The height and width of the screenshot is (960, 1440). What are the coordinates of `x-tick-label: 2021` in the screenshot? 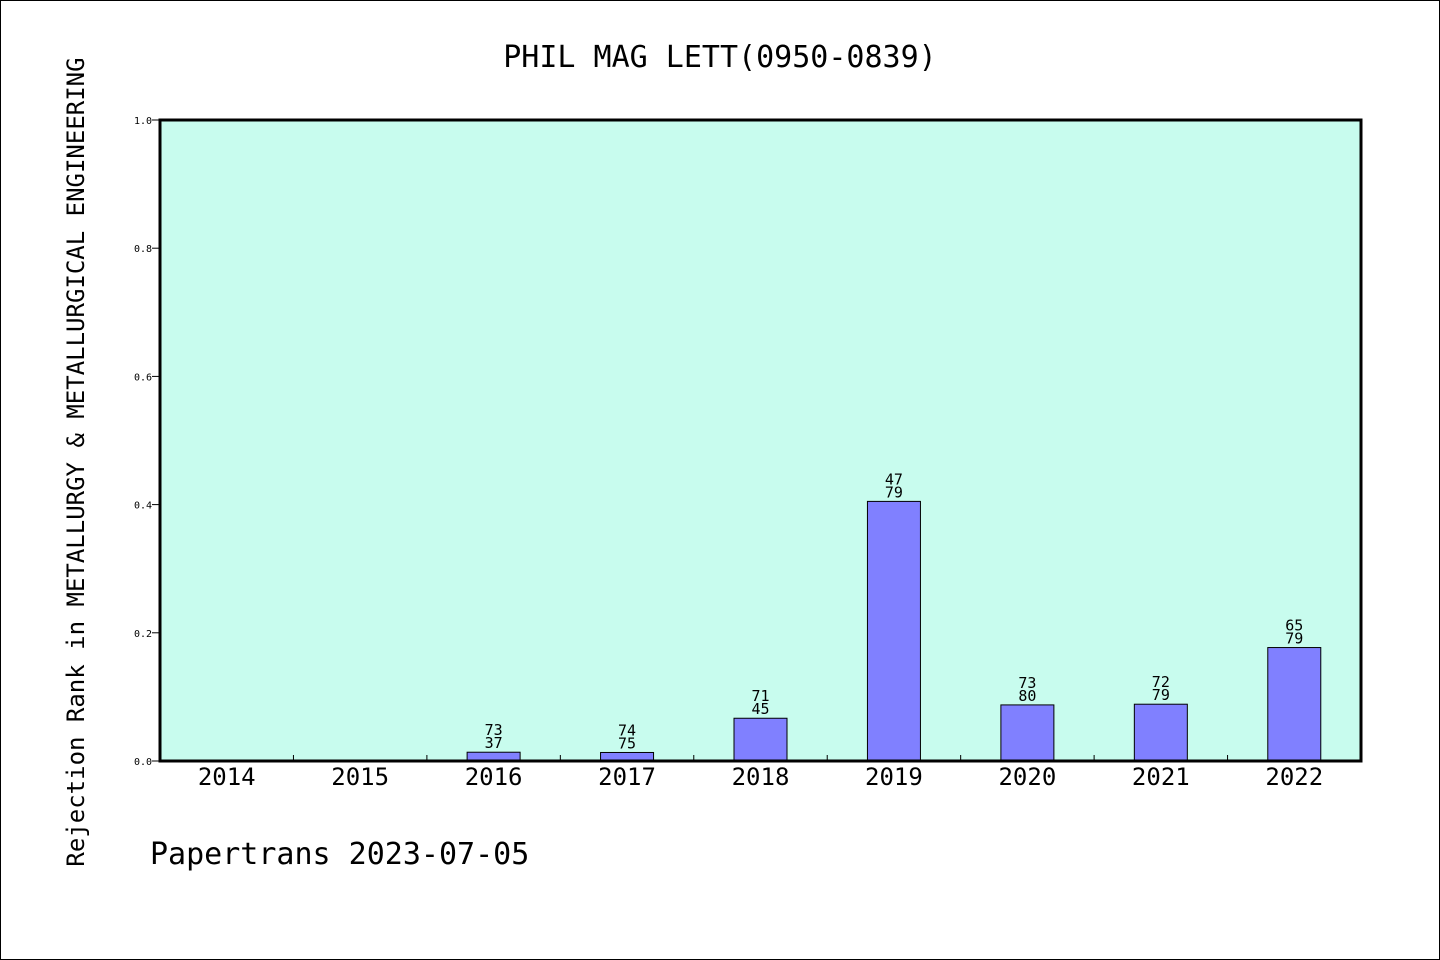 It's located at (1161, 777).